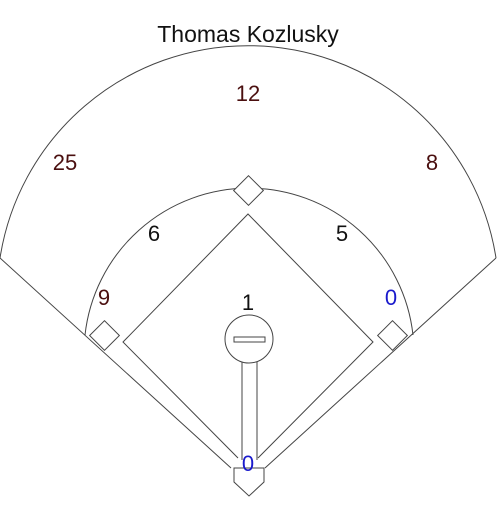 This screenshot has width=497, height=509. Describe the element at coordinates (65, 162) in the screenshot. I see `left-field-number: 25` at that location.